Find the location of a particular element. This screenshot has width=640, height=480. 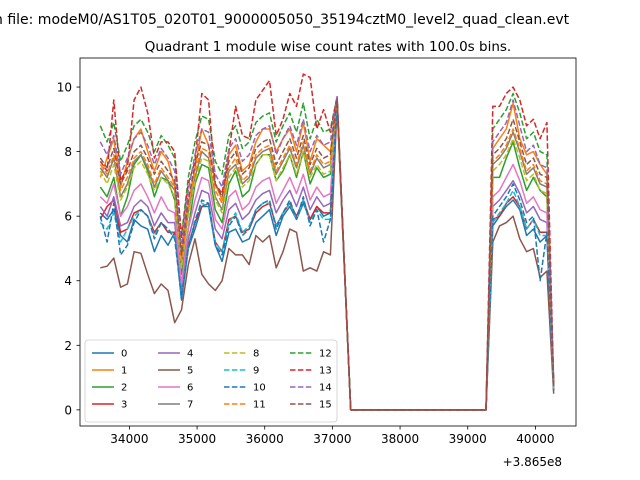

legend-label: 3 is located at coordinates (124, 405).